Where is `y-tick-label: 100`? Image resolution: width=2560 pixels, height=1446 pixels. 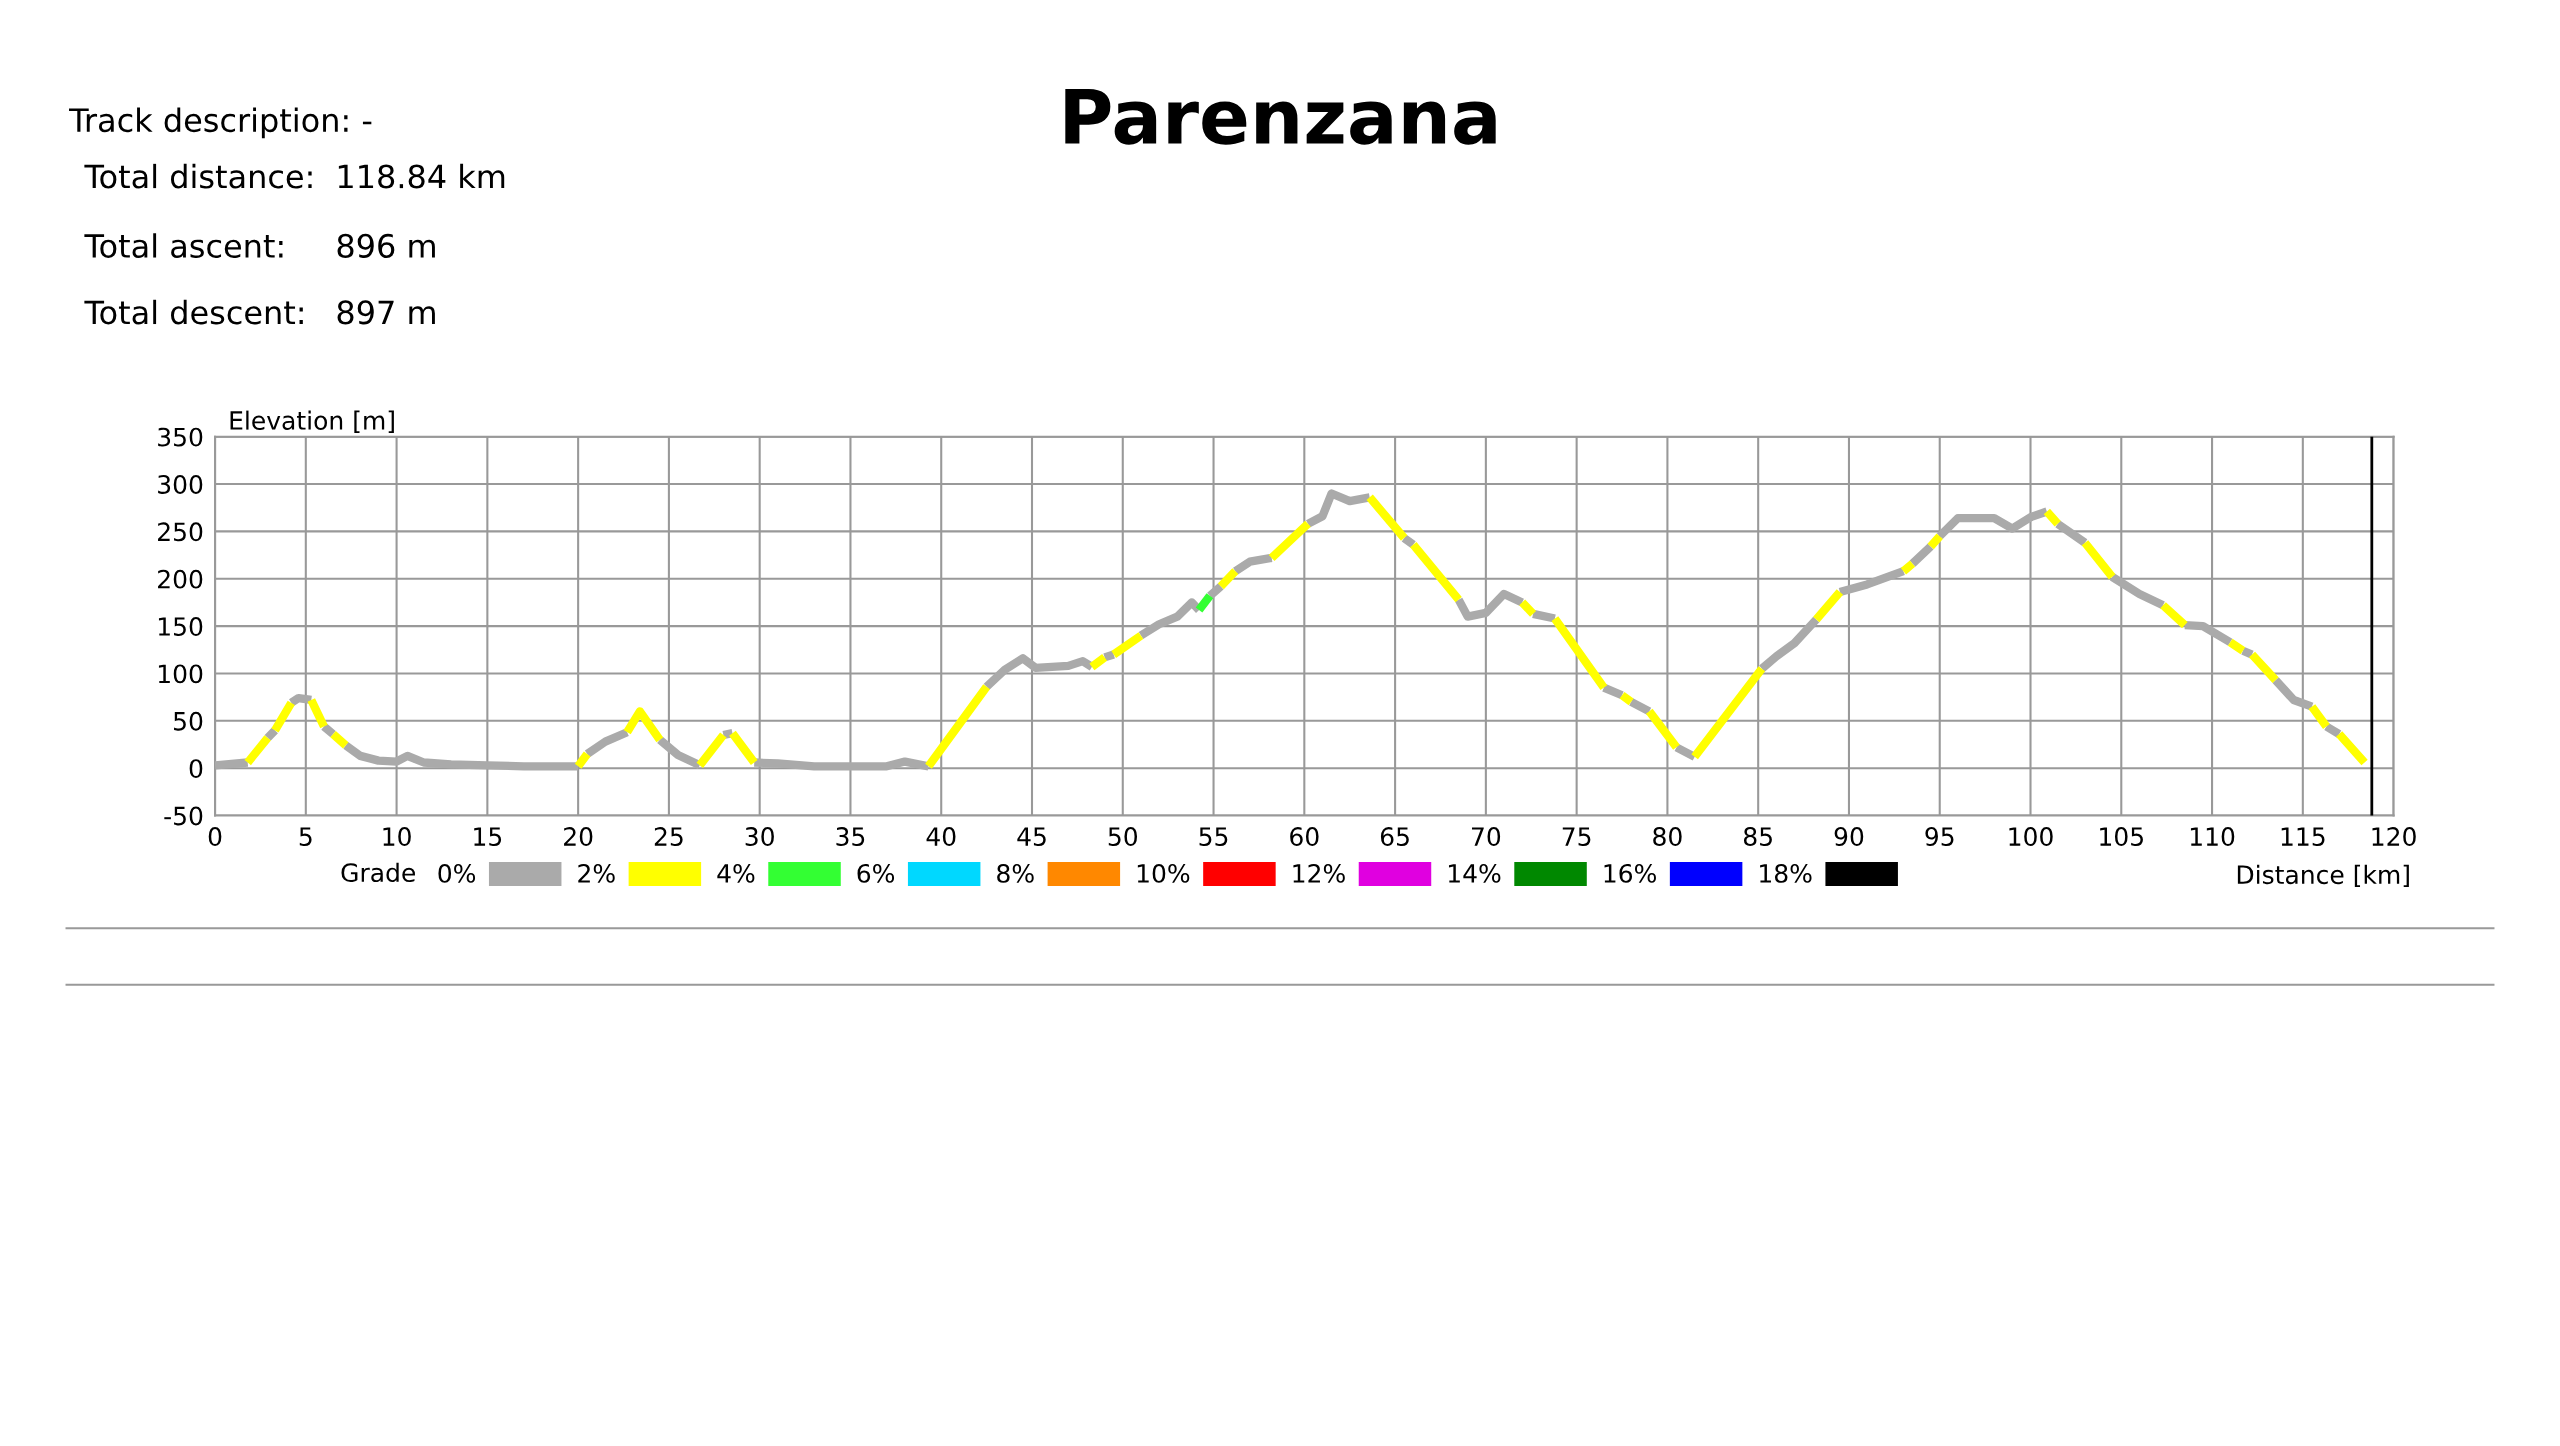 y-tick-label: 100 is located at coordinates (180, 674).